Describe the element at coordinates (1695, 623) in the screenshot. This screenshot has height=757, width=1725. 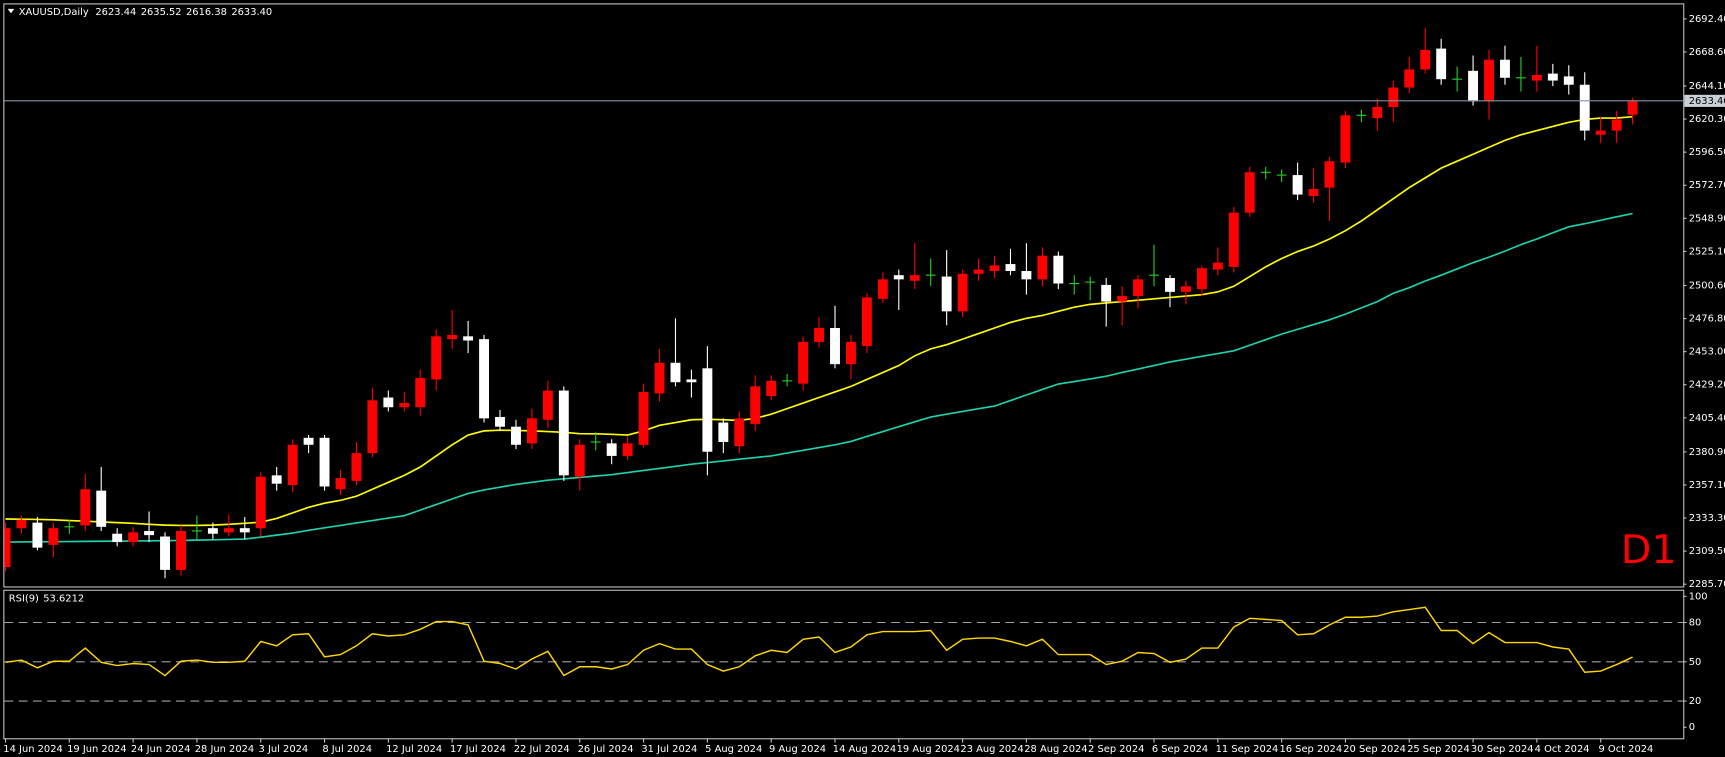
I see `rsi-tick-label: 80` at that location.